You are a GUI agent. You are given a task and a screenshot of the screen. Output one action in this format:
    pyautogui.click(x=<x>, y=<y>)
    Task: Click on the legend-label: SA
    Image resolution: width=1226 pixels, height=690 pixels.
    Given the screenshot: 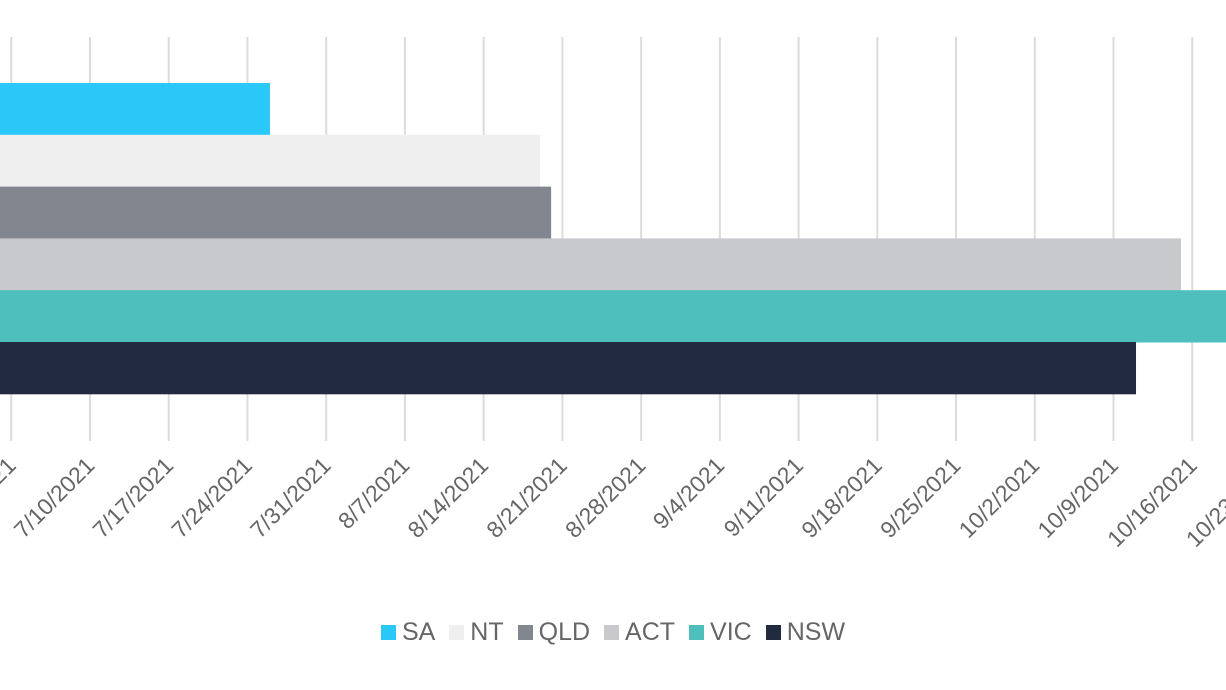 What is the action you would take?
    pyautogui.click(x=418, y=632)
    